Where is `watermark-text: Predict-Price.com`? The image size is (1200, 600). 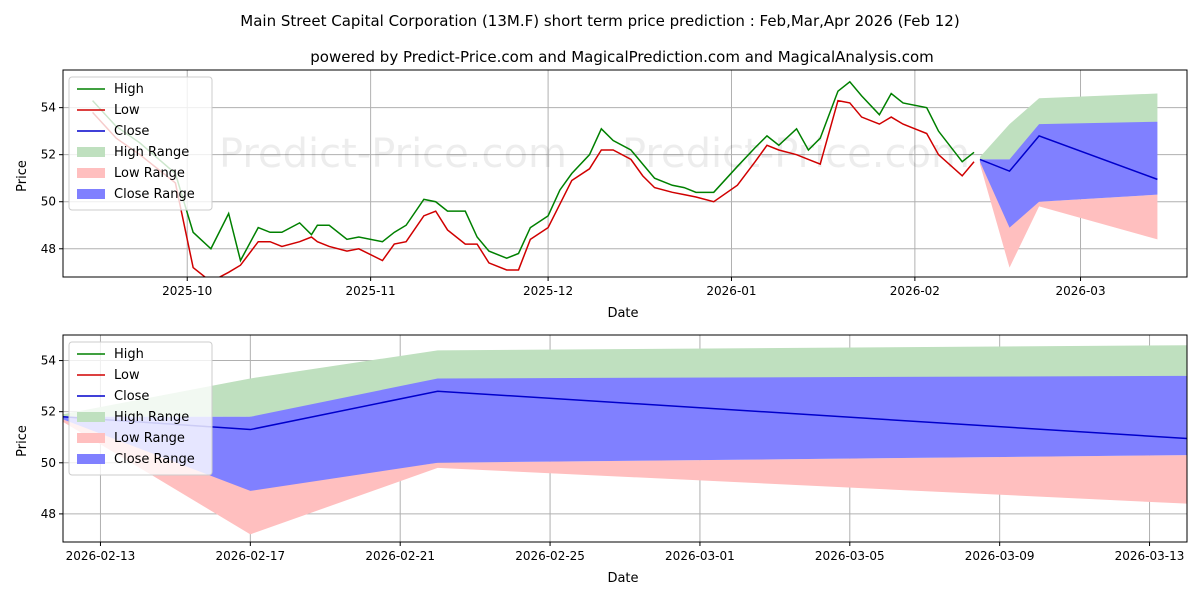
watermark-text: Predict-Price.com is located at coordinates (393, 154).